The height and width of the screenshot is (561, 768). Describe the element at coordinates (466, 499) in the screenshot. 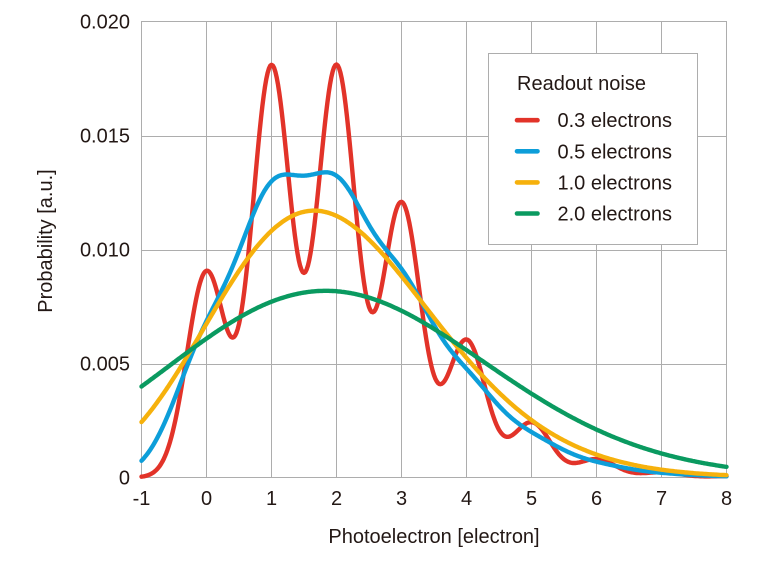

I see `svg-text: 4` at that location.